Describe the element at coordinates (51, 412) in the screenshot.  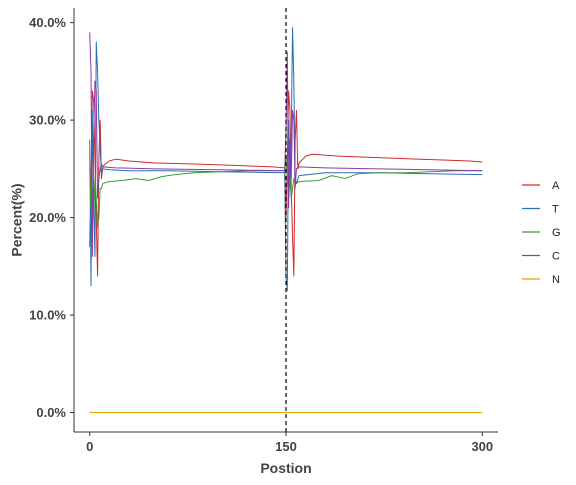
I see `y-tick-label: 0.0%` at that location.